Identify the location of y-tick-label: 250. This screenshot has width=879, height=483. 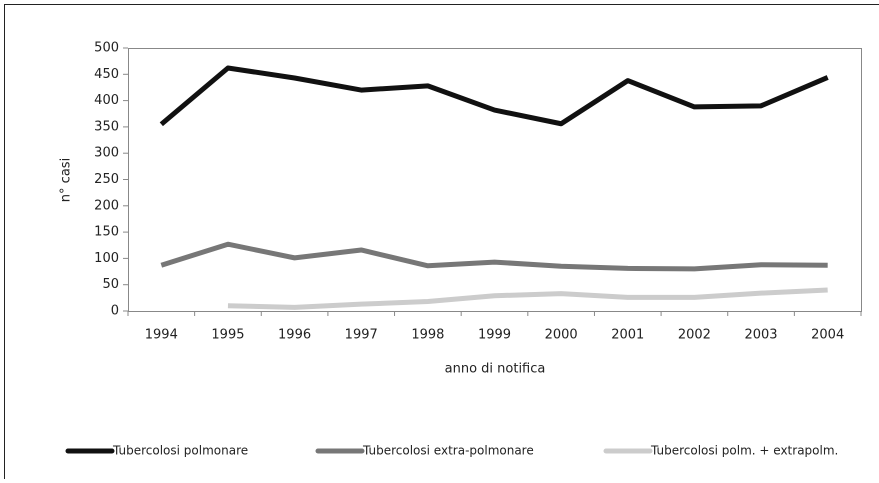
(106, 179).